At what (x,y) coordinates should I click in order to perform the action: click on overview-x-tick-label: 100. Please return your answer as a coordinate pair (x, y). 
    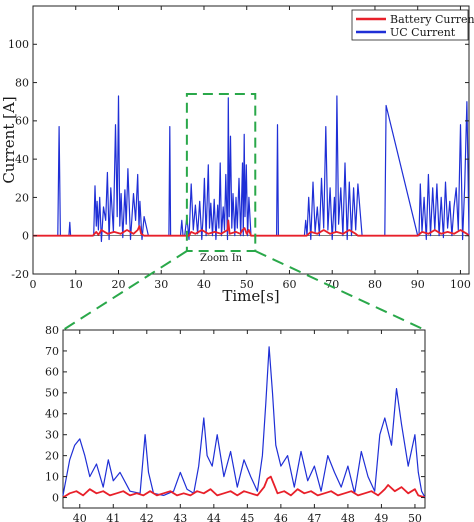
    Looking at the image, I should click on (460, 284).